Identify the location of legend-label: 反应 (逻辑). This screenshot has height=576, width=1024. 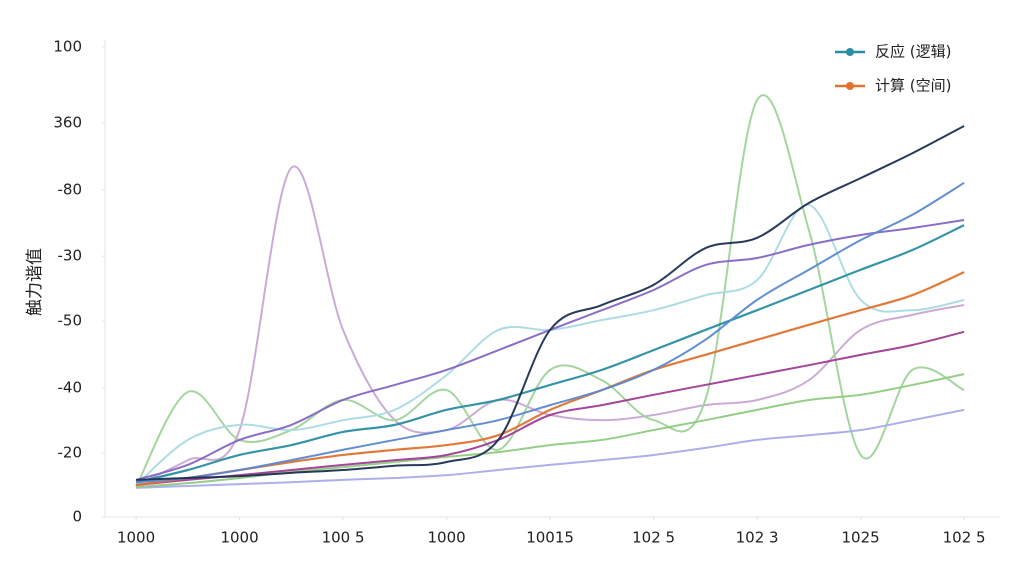
(913, 52).